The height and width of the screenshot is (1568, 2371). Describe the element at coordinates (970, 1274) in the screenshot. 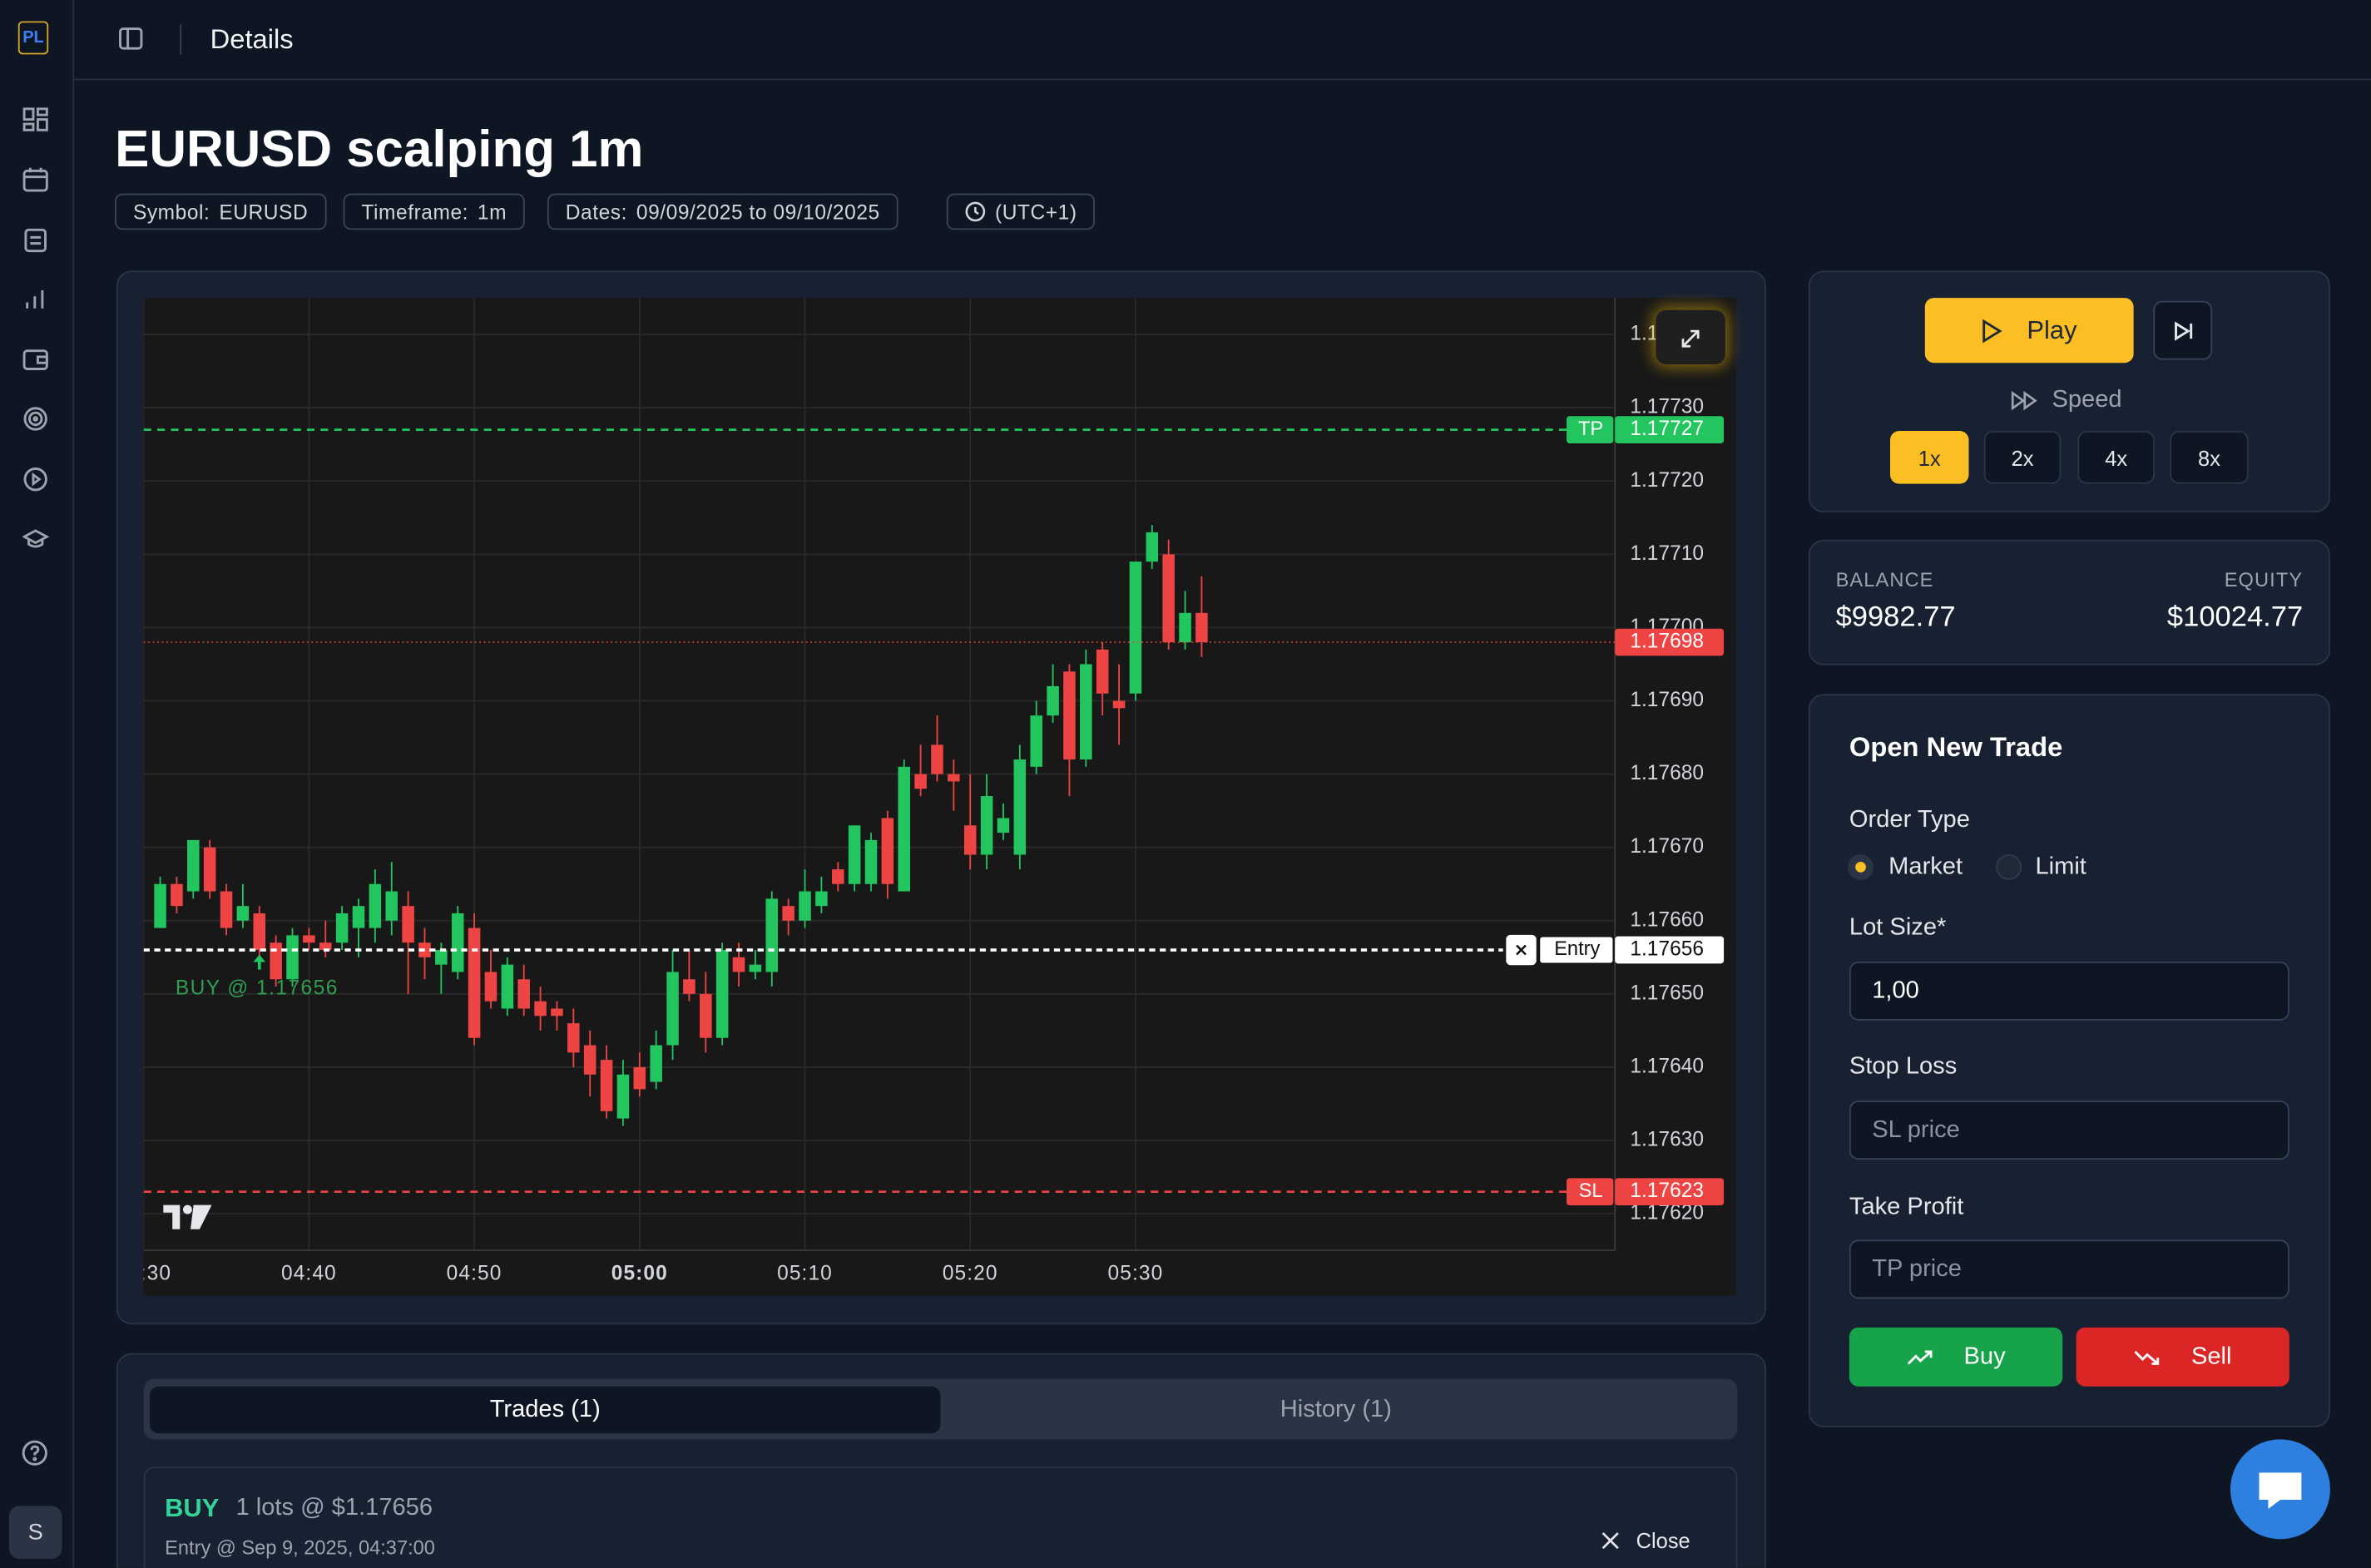

I see `x-tick-label: 05:20` at that location.